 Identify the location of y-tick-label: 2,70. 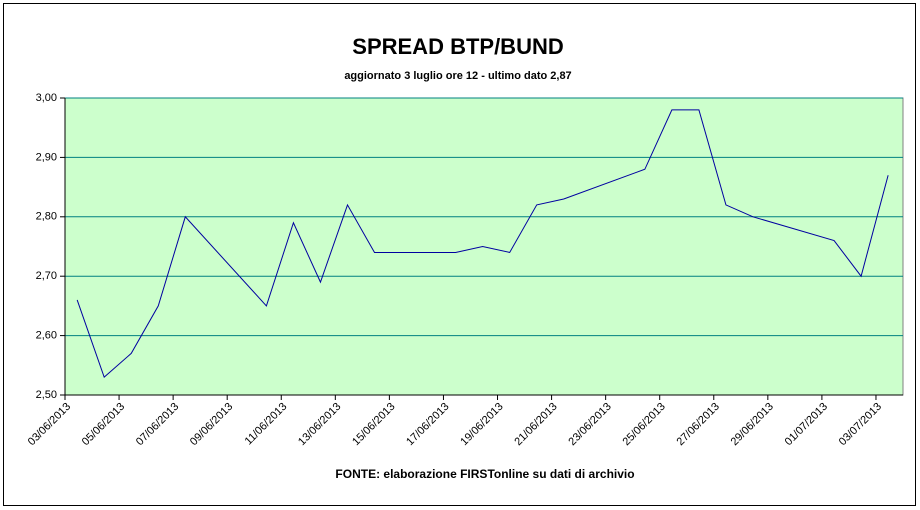
(46, 276).